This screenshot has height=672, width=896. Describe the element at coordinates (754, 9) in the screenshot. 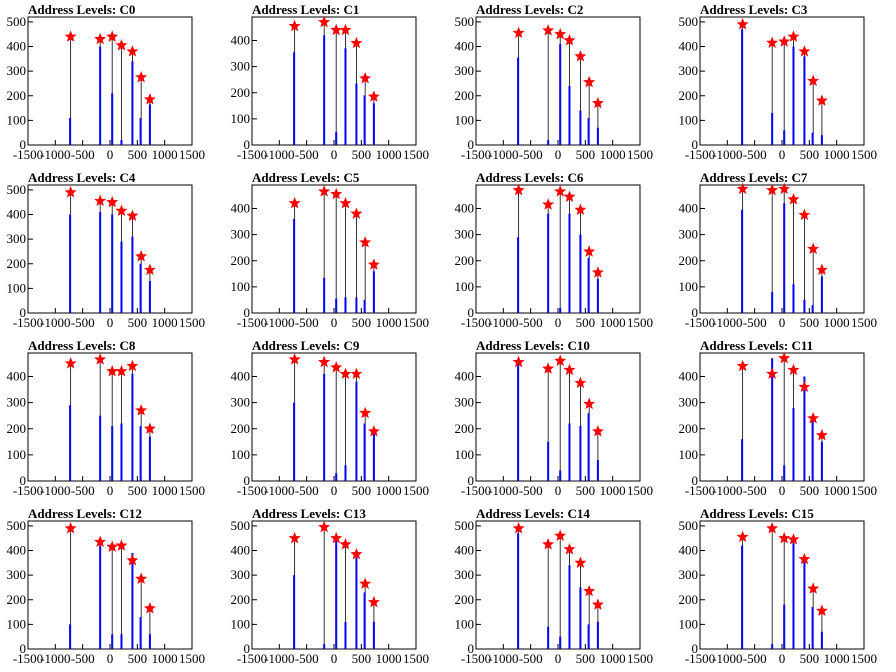

I see `chart-title: Address Levels: C3` at that location.